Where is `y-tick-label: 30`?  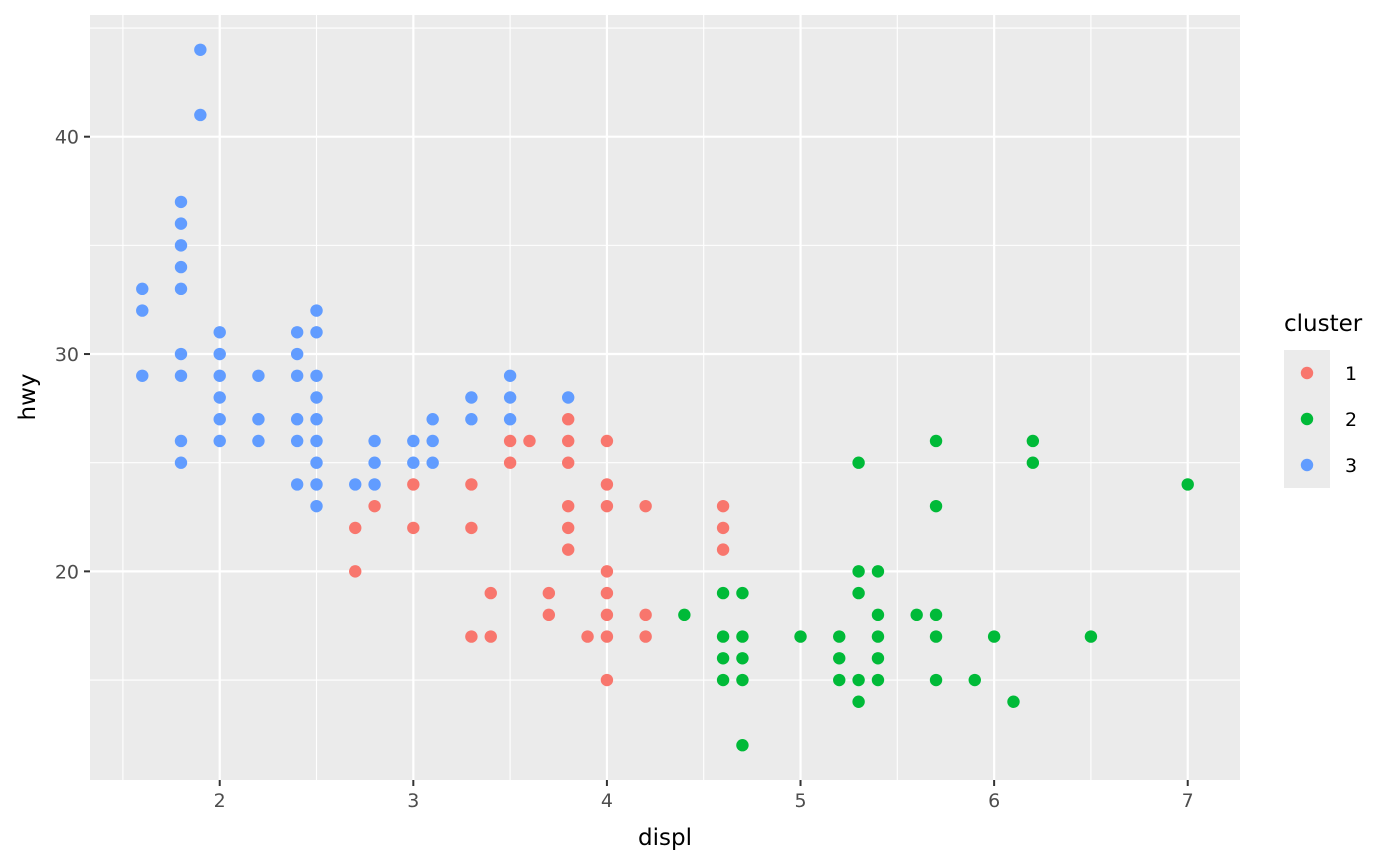
y-tick-label: 30 is located at coordinates (67, 355).